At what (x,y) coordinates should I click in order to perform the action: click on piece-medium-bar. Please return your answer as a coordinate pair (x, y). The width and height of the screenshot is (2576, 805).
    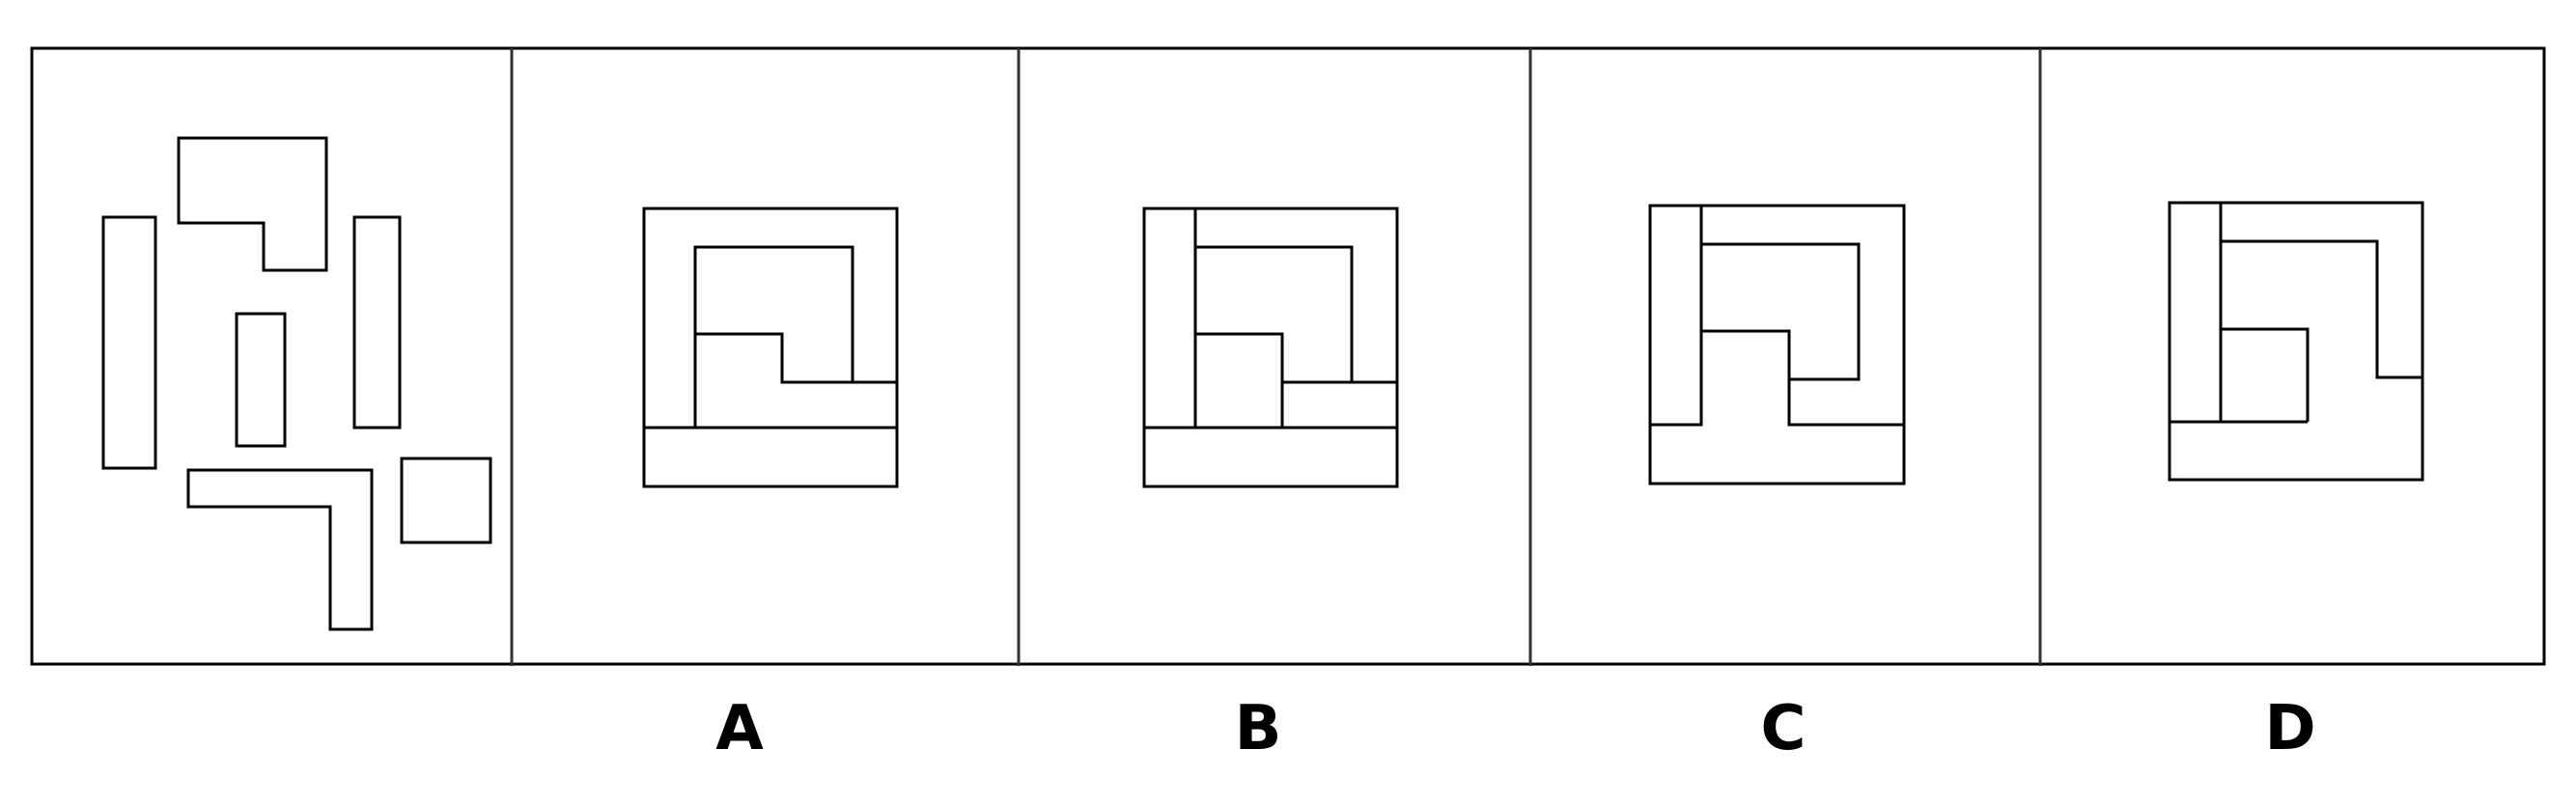
    Looking at the image, I should click on (377, 322).